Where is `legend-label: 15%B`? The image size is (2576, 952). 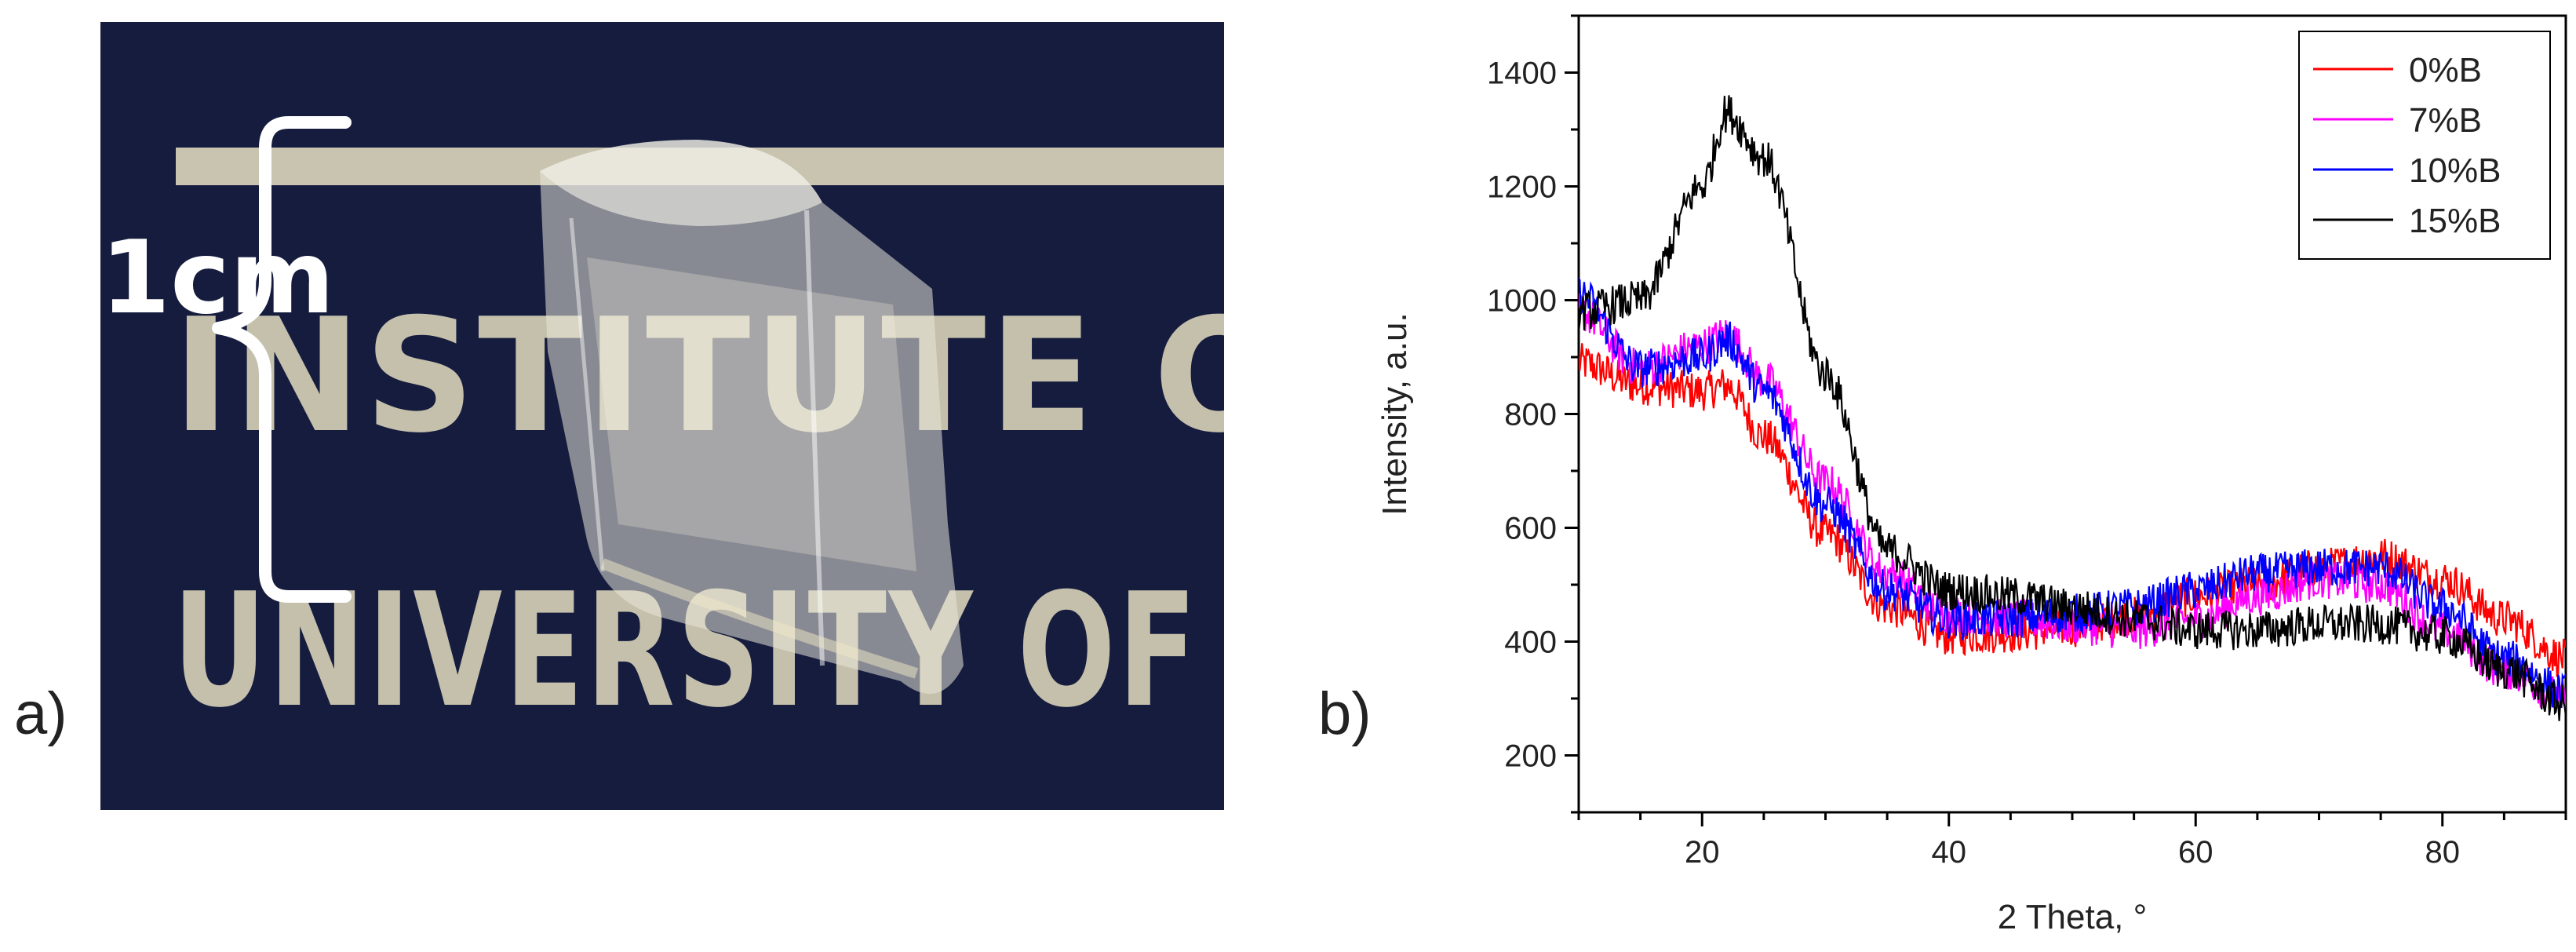
legend-label: 15%B is located at coordinates (2455, 221).